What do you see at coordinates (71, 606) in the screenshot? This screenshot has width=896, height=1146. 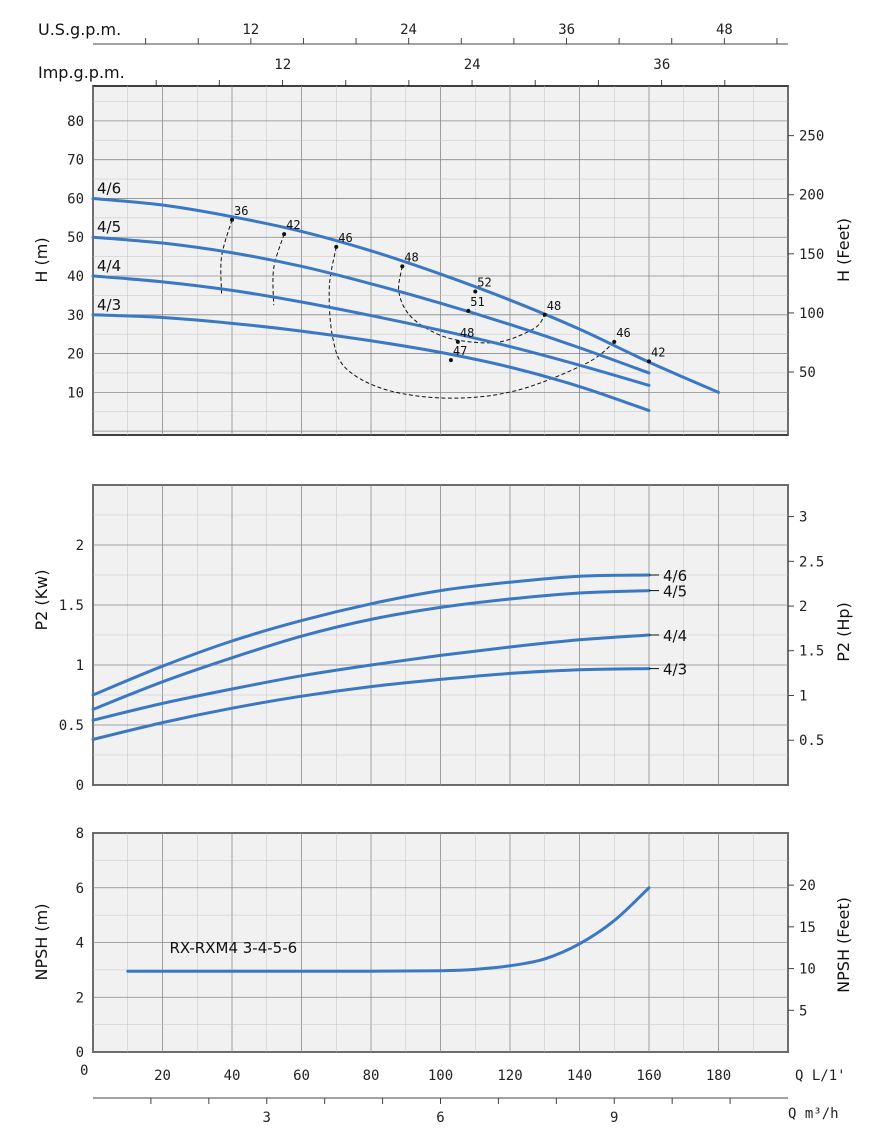 I see `y-tick-label: 1.5` at bounding box center [71, 606].